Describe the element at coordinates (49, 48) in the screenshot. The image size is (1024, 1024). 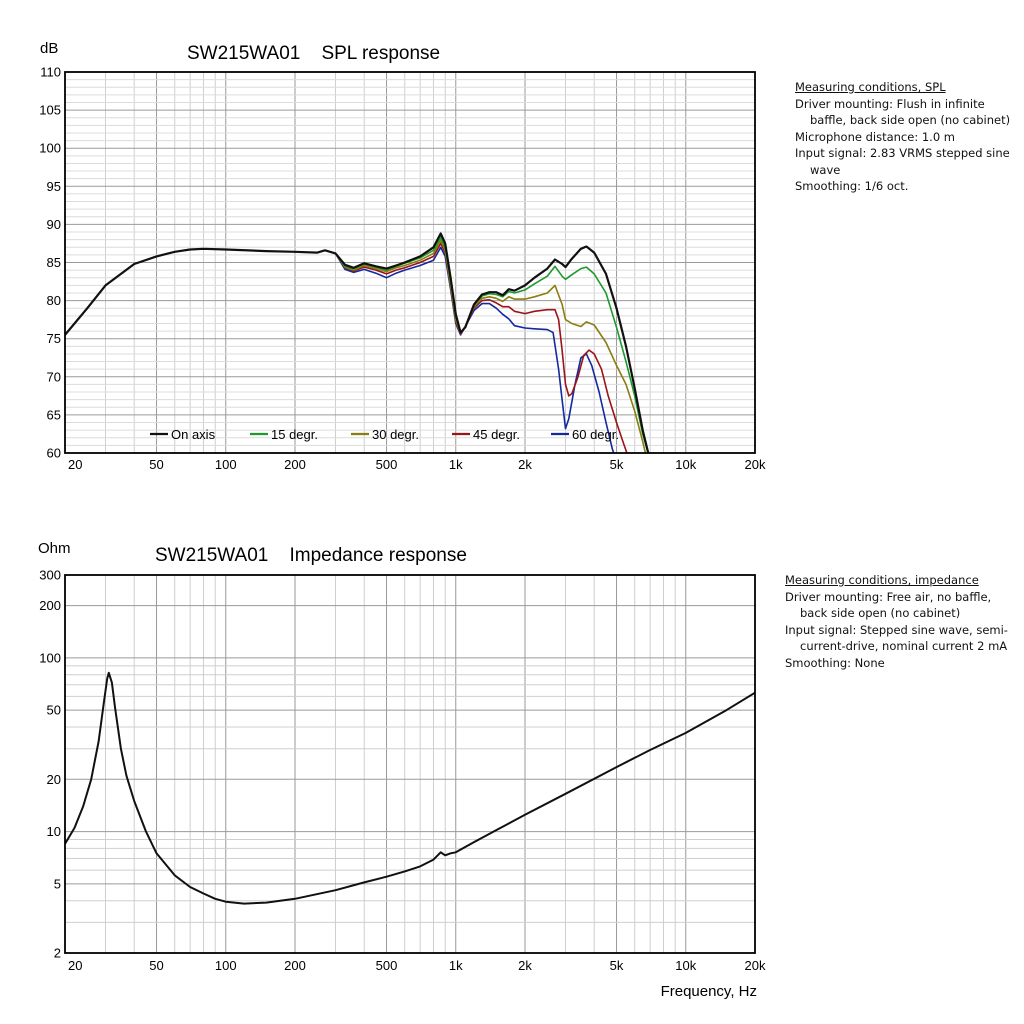
I see `spl-y-axis-label: dB` at that location.